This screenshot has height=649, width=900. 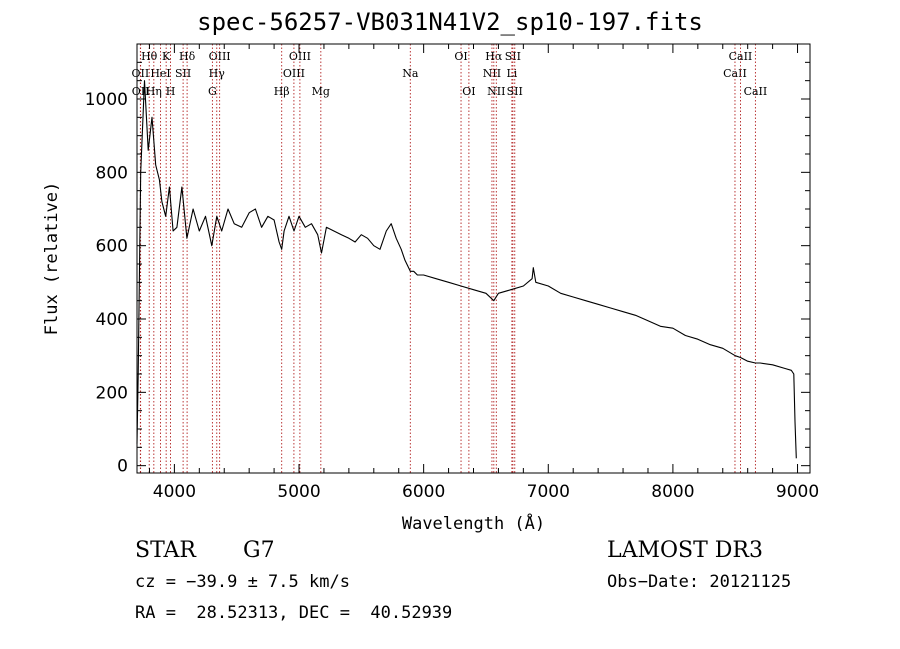 What do you see at coordinates (154, 91) in the screenshot?
I see `line-label: Hη` at bounding box center [154, 91].